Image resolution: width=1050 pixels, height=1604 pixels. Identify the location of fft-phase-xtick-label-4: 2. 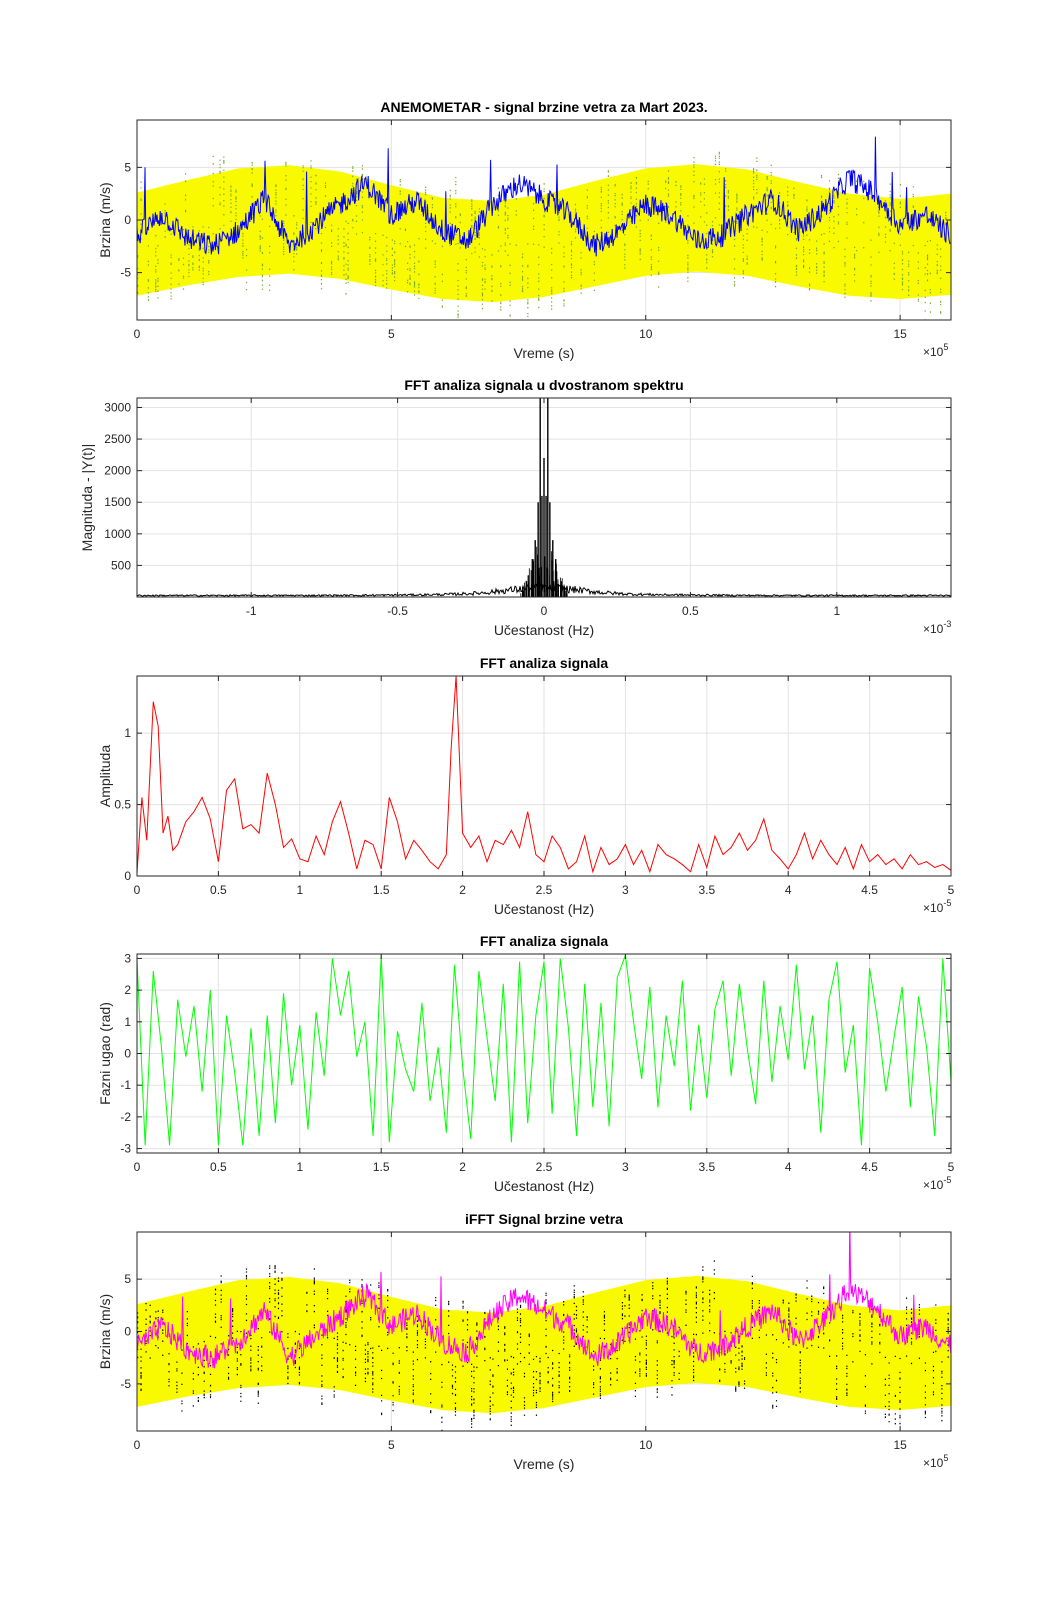
(462, 1167).